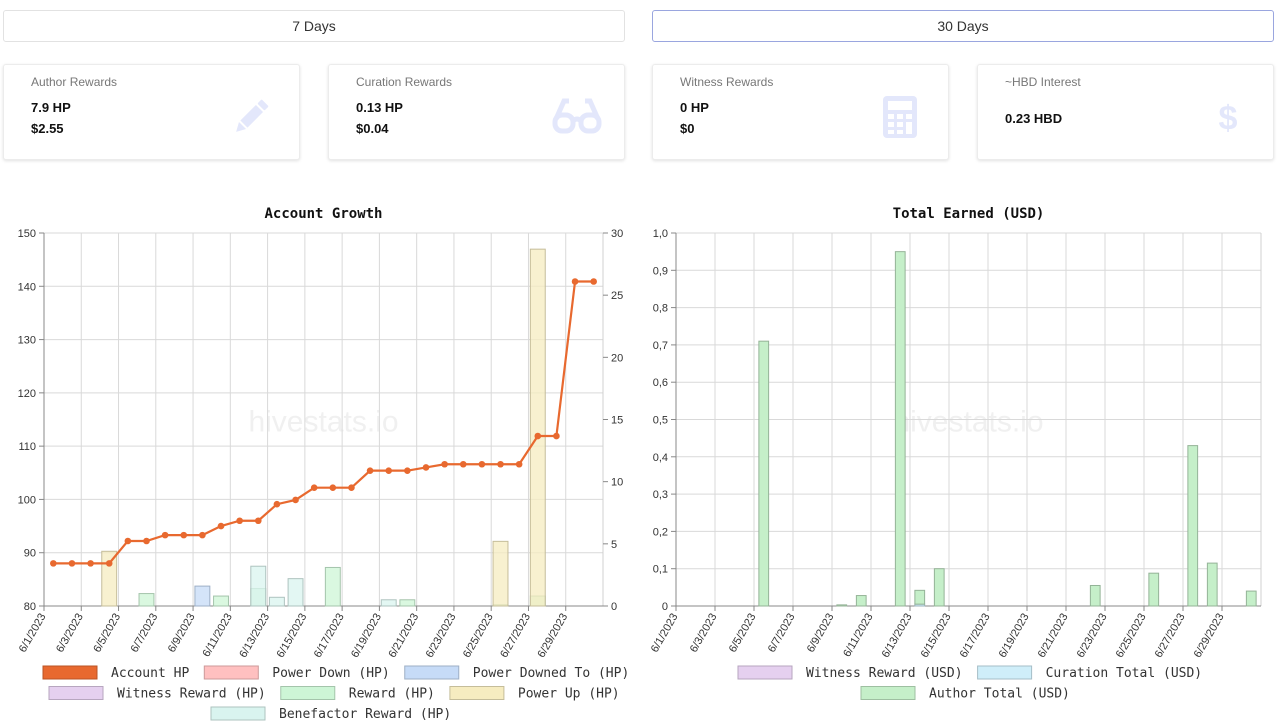  I want to click on tab-7-days: 7 Days, so click(314, 26).